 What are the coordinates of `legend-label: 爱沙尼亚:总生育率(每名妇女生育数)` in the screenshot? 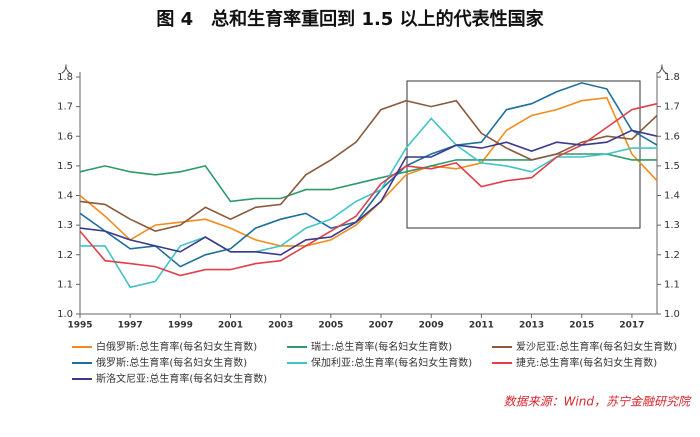 It's located at (596, 346).